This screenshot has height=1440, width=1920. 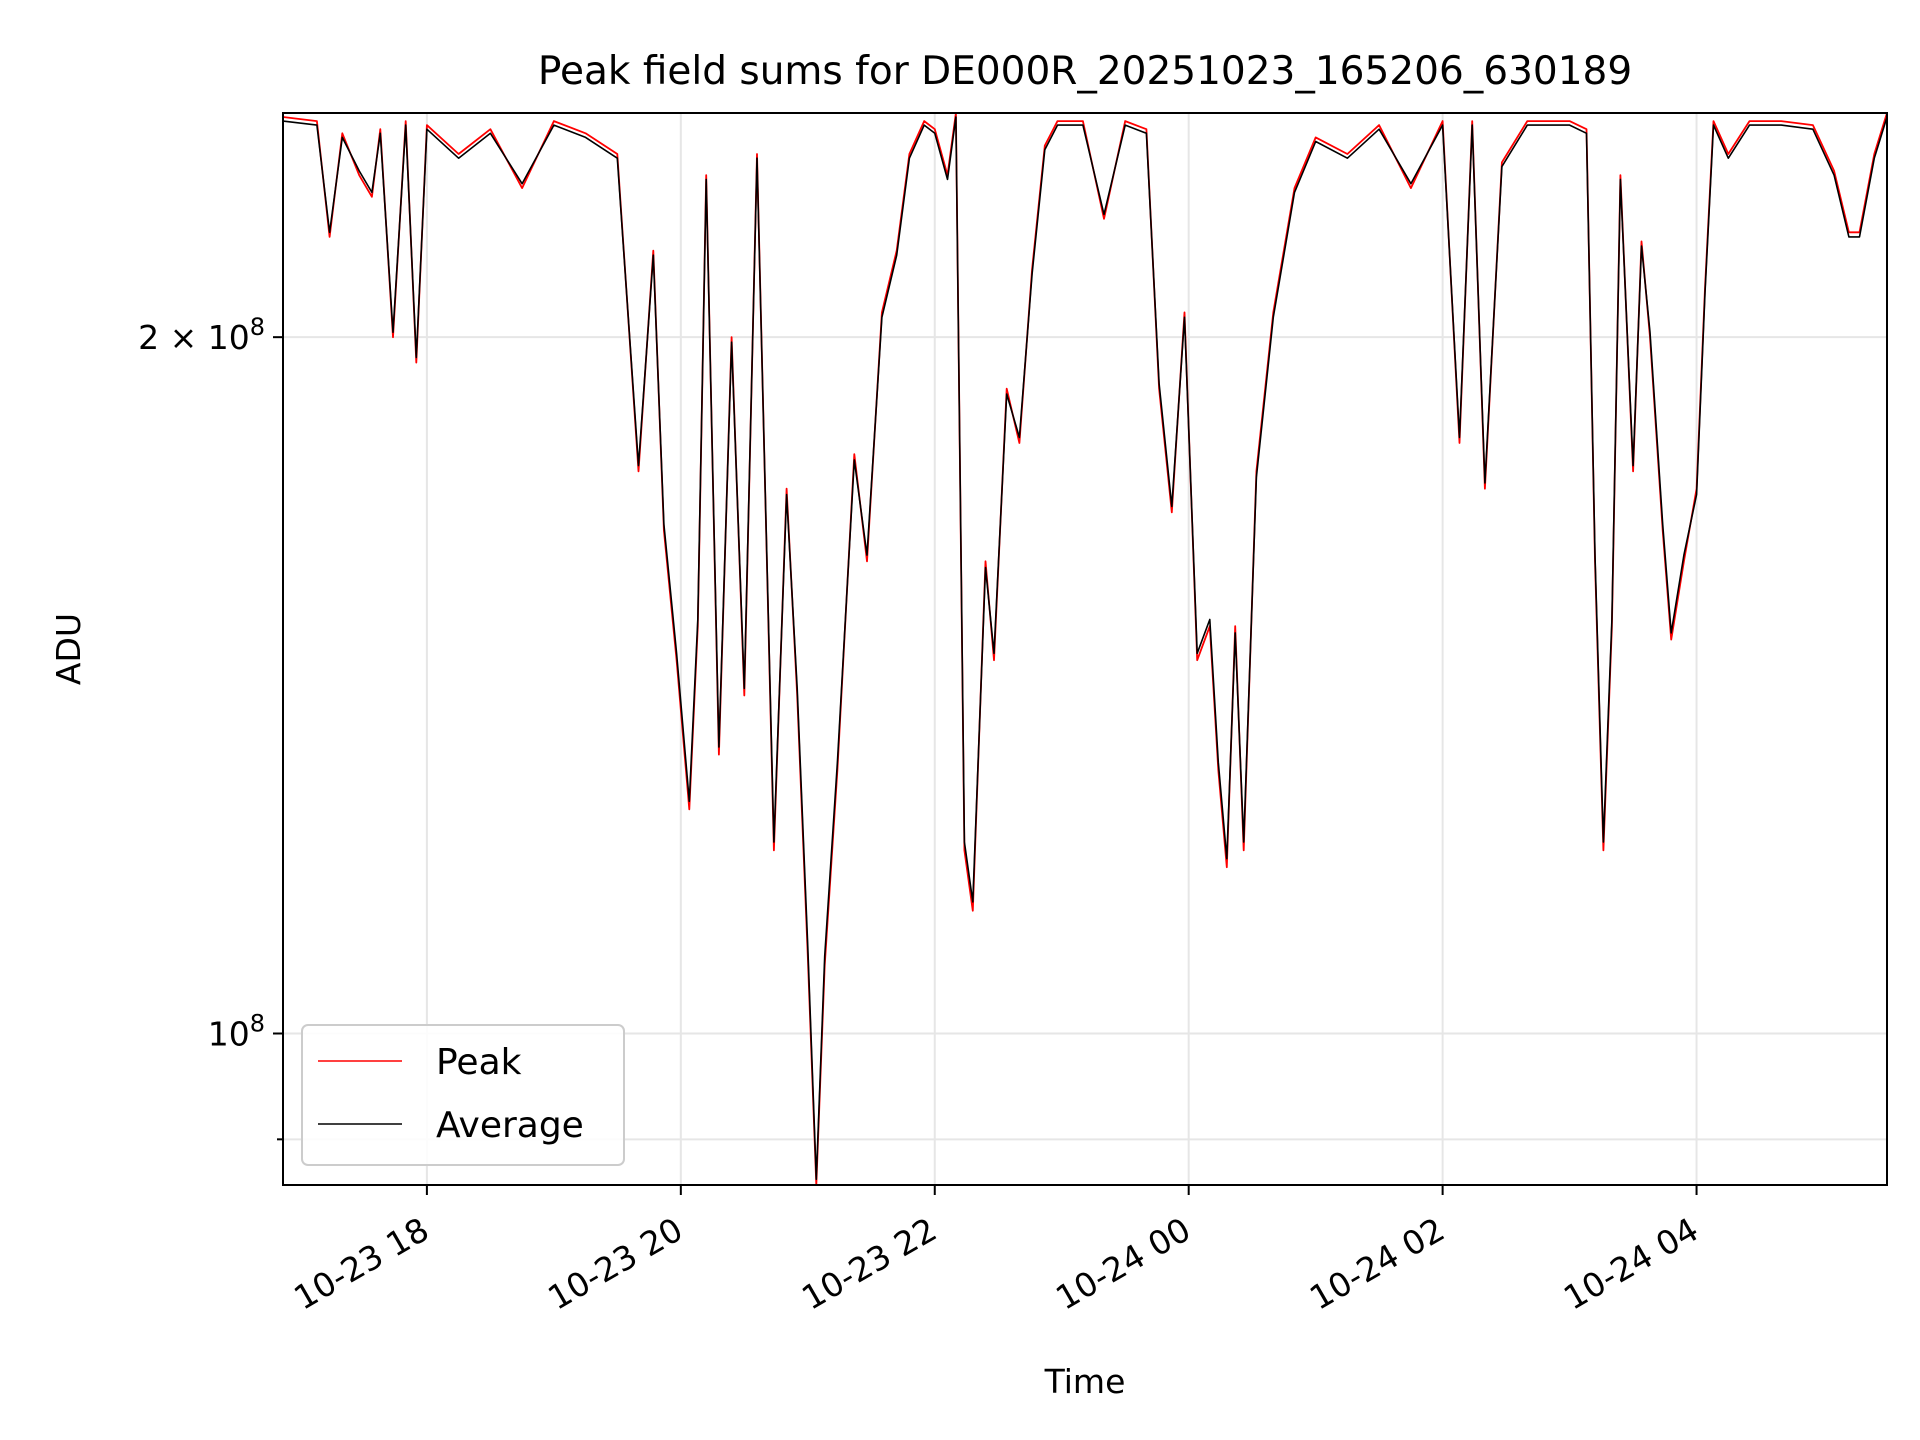 What do you see at coordinates (236, 1031) in the screenshot?
I see `y-tick-label: 108` at bounding box center [236, 1031].